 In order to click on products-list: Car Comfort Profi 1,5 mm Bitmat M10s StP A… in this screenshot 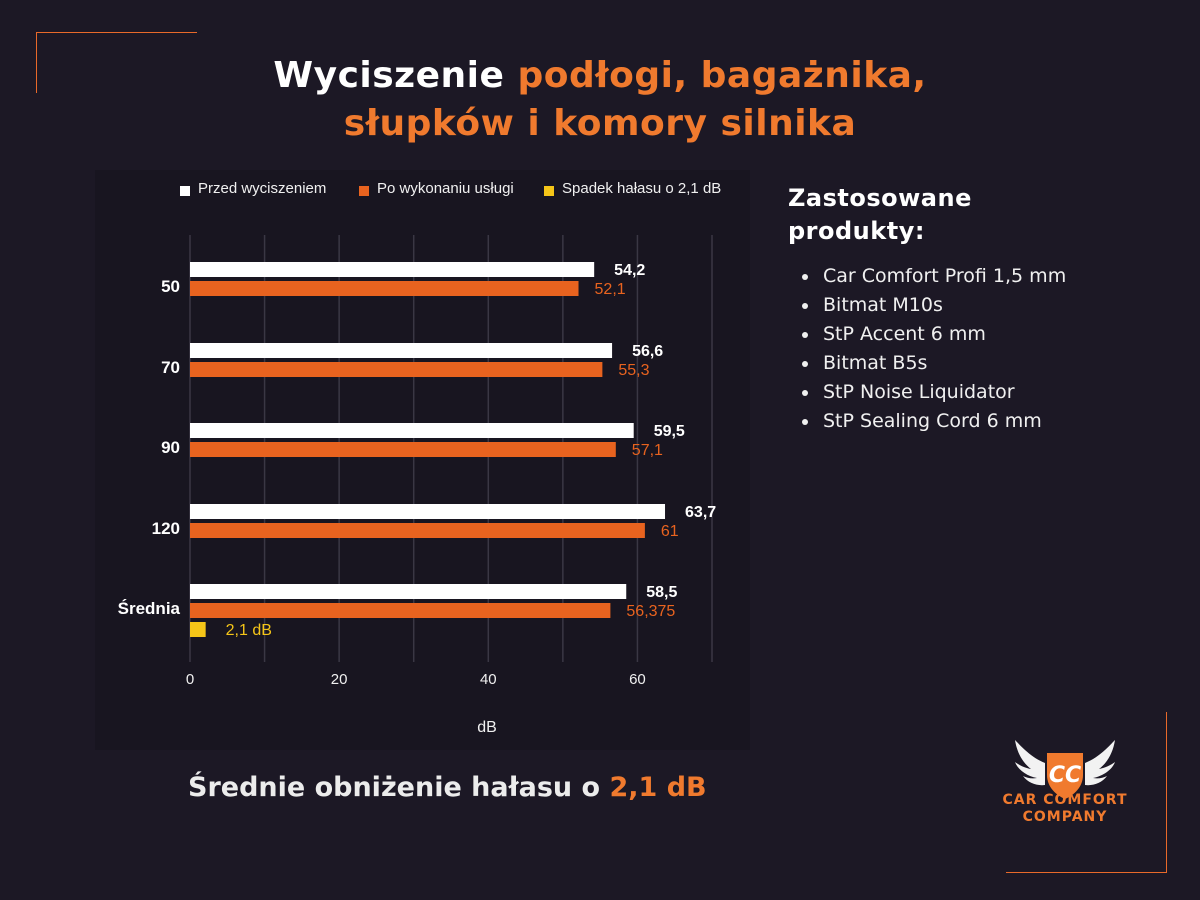, I will do `click(934, 349)`.